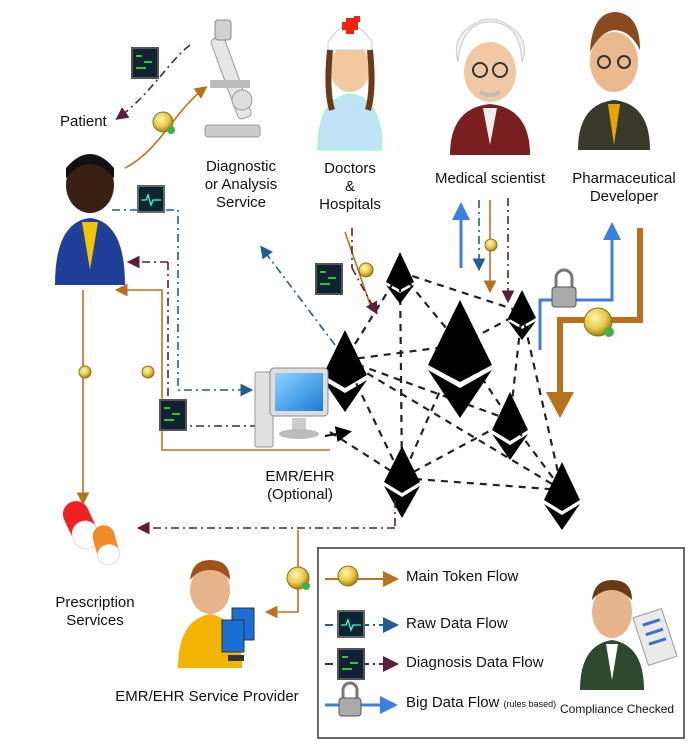 This screenshot has width=700, height=750. I want to click on legend-token-label: Main Token Flow, so click(462, 576).